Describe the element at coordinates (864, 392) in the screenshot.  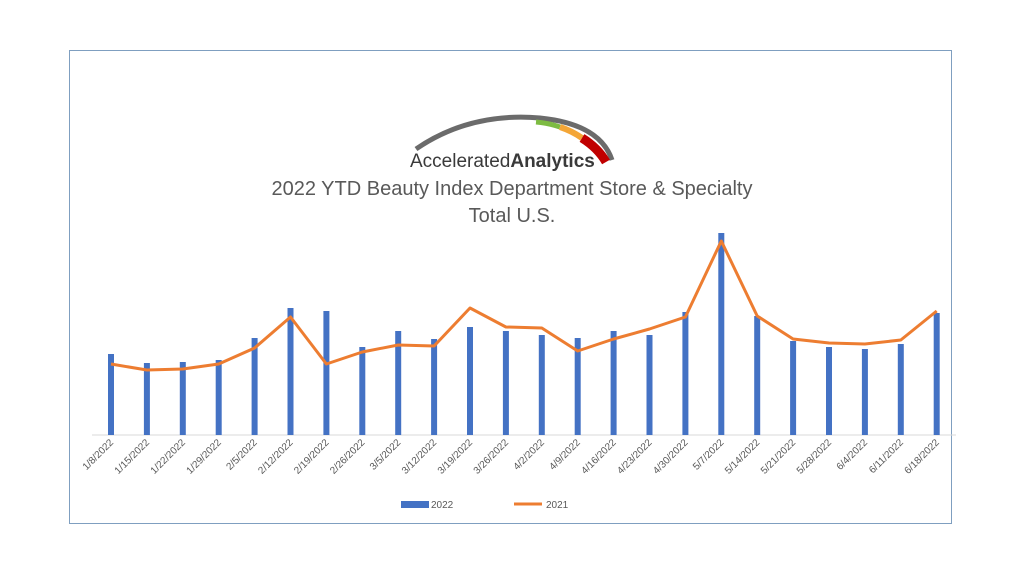
I see `bar-2022-6/4/2022` at that location.